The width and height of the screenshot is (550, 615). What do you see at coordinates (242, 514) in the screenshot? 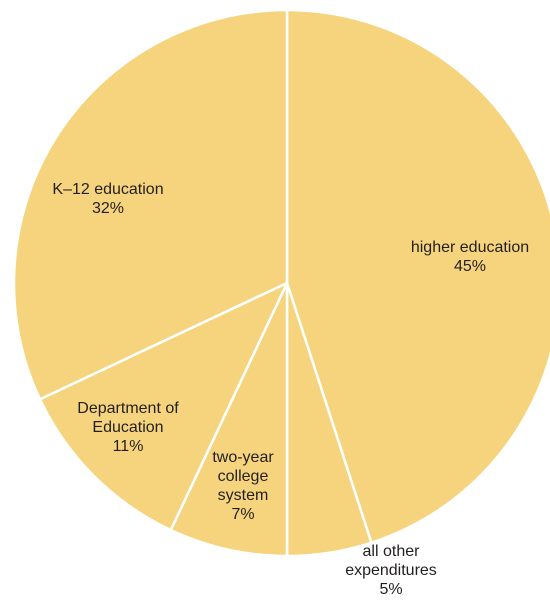
I see `slice-value-label: 7%` at bounding box center [242, 514].